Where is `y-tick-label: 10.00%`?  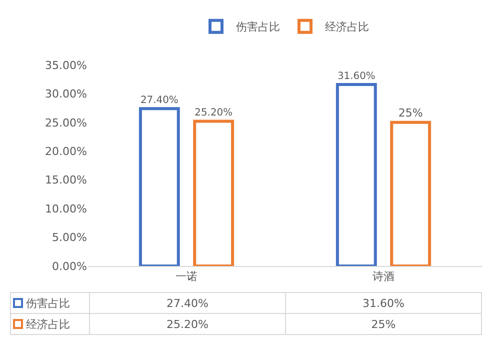 y-tick-label: 10.00% is located at coordinates (66, 209).